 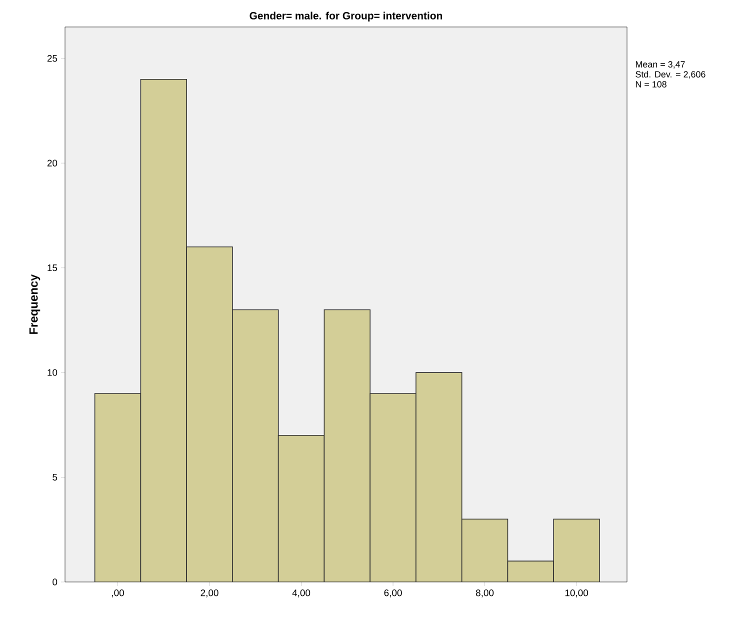 What do you see at coordinates (576, 594) in the screenshot?
I see `x-tick-label: 10,00` at bounding box center [576, 594].